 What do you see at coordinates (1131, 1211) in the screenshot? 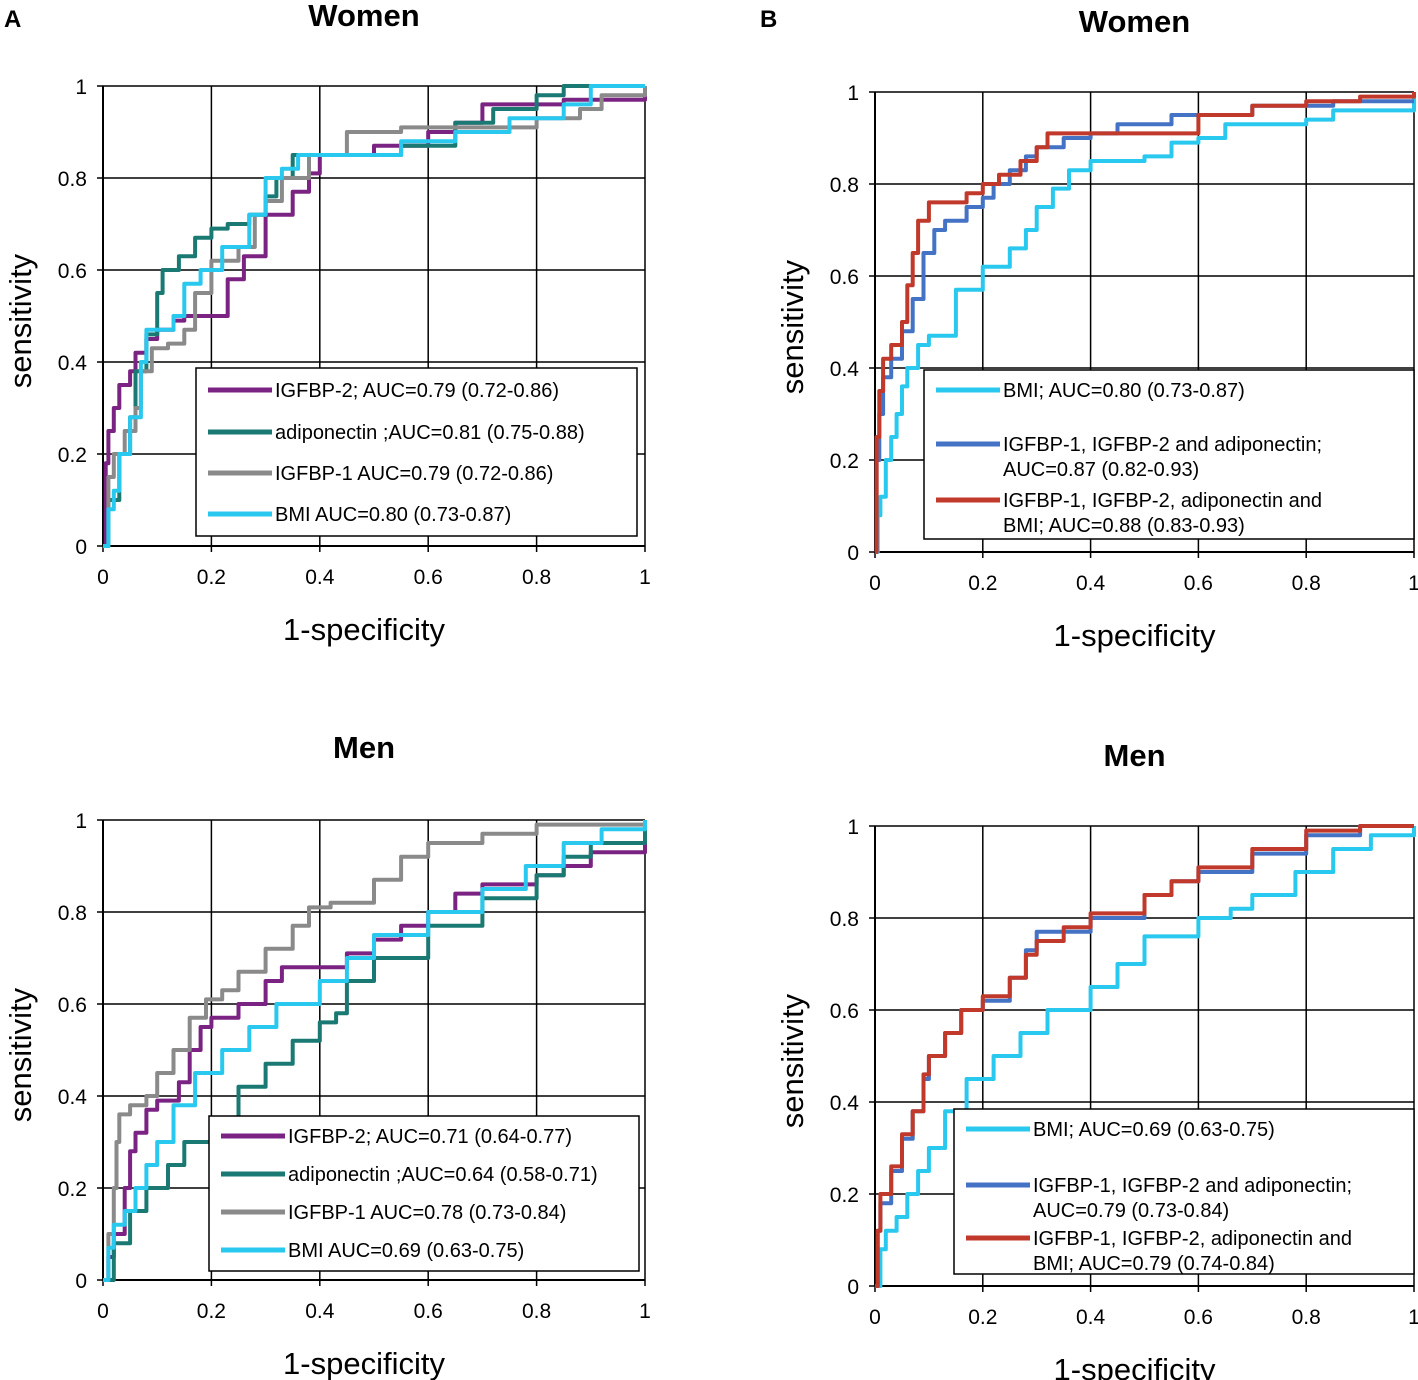
I see `legend-label: AUC=0.79 (0.73-0.84)` at bounding box center [1131, 1211].